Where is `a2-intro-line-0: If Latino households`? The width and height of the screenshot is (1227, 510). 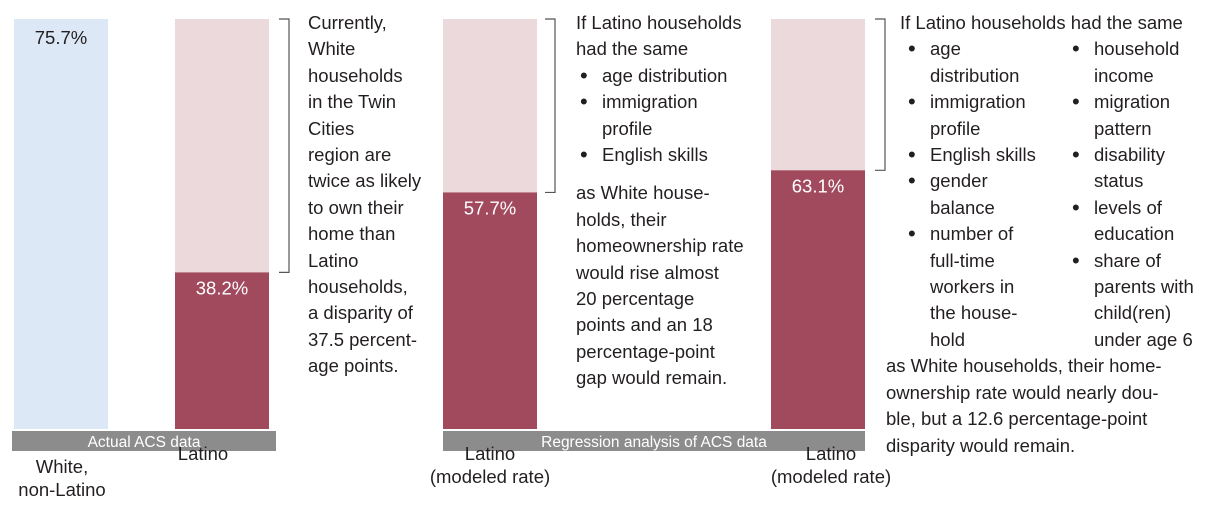 a2-intro-line-0: If Latino households is located at coordinates (659, 22).